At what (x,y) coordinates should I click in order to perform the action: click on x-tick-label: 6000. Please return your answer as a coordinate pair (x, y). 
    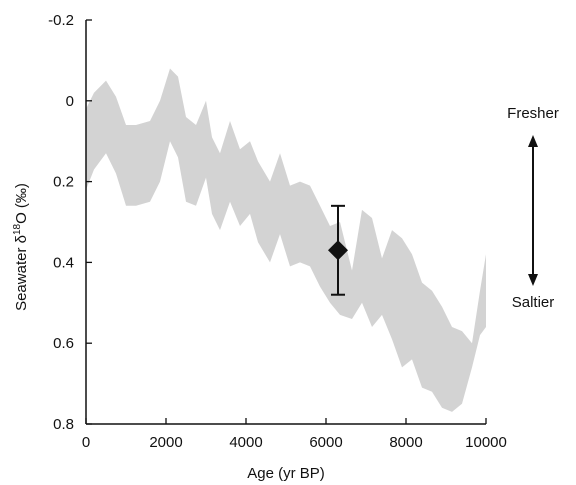
    Looking at the image, I should click on (325, 442).